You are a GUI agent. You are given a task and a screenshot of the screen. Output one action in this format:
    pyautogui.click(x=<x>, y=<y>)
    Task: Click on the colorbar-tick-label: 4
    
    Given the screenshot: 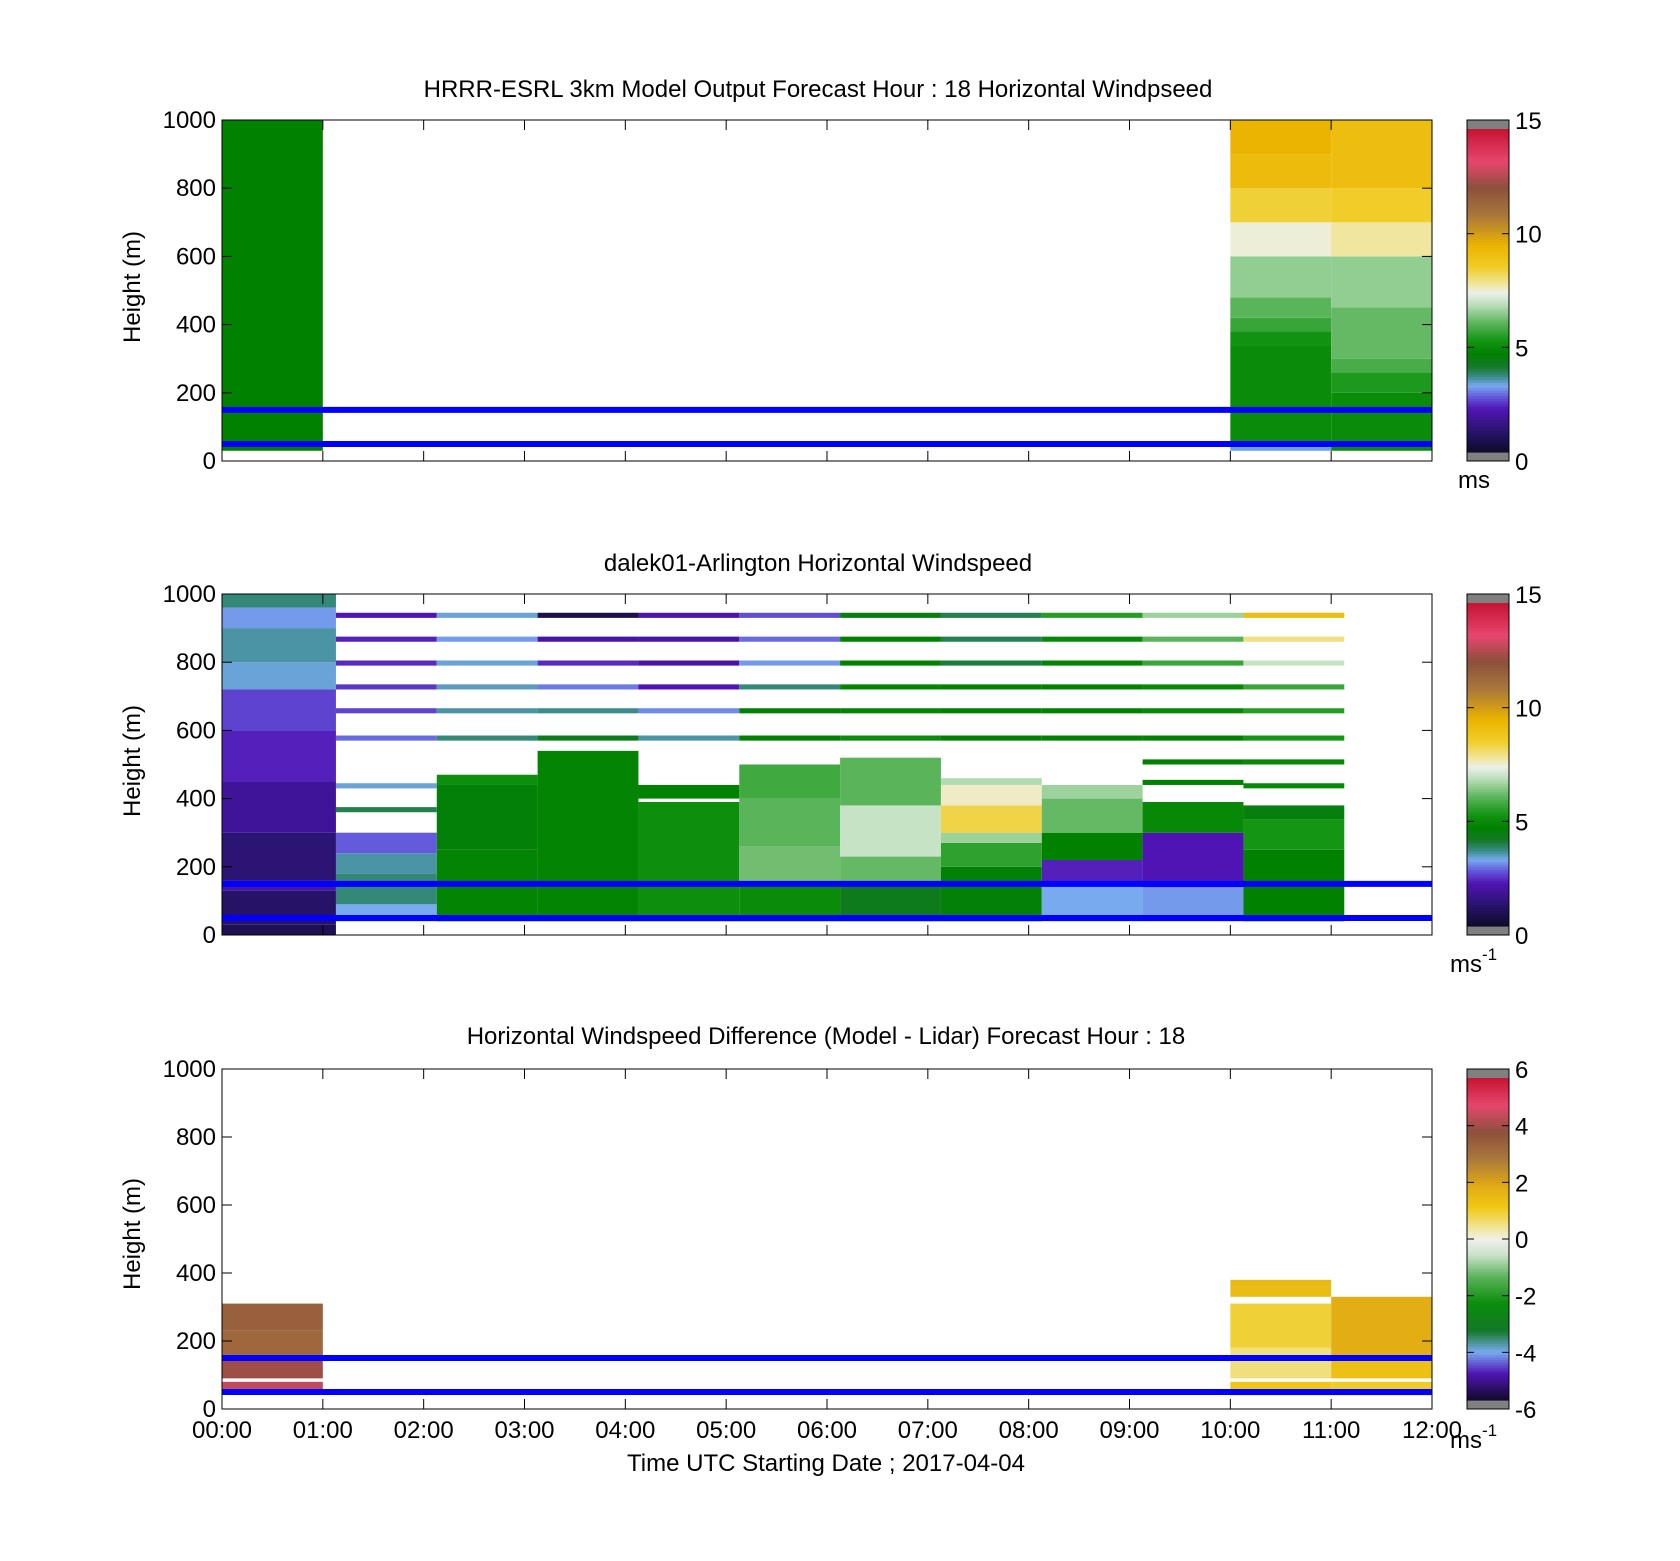 What is the action you would take?
    pyautogui.click(x=1521, y=1127)
    